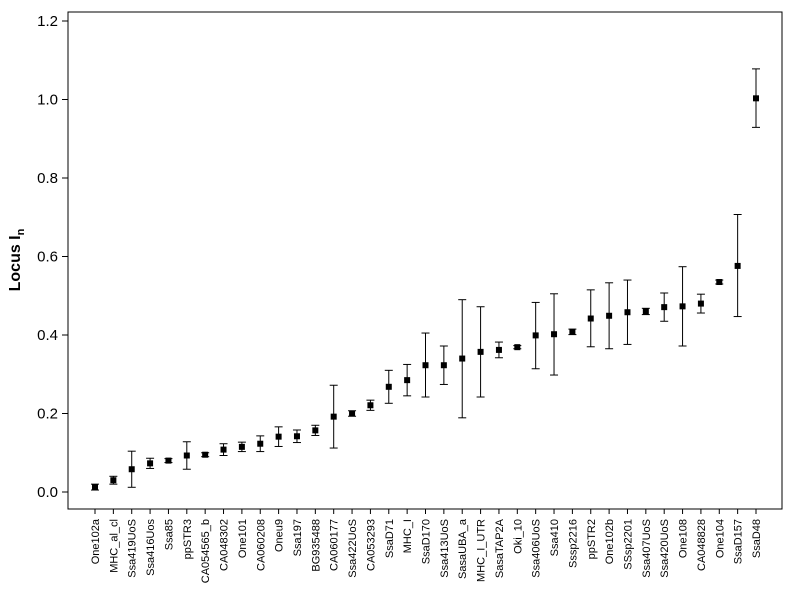 This screenshot has height=594, width=795. I want to click on x-tick-label: MHC_al_cl, so click(114, 546).